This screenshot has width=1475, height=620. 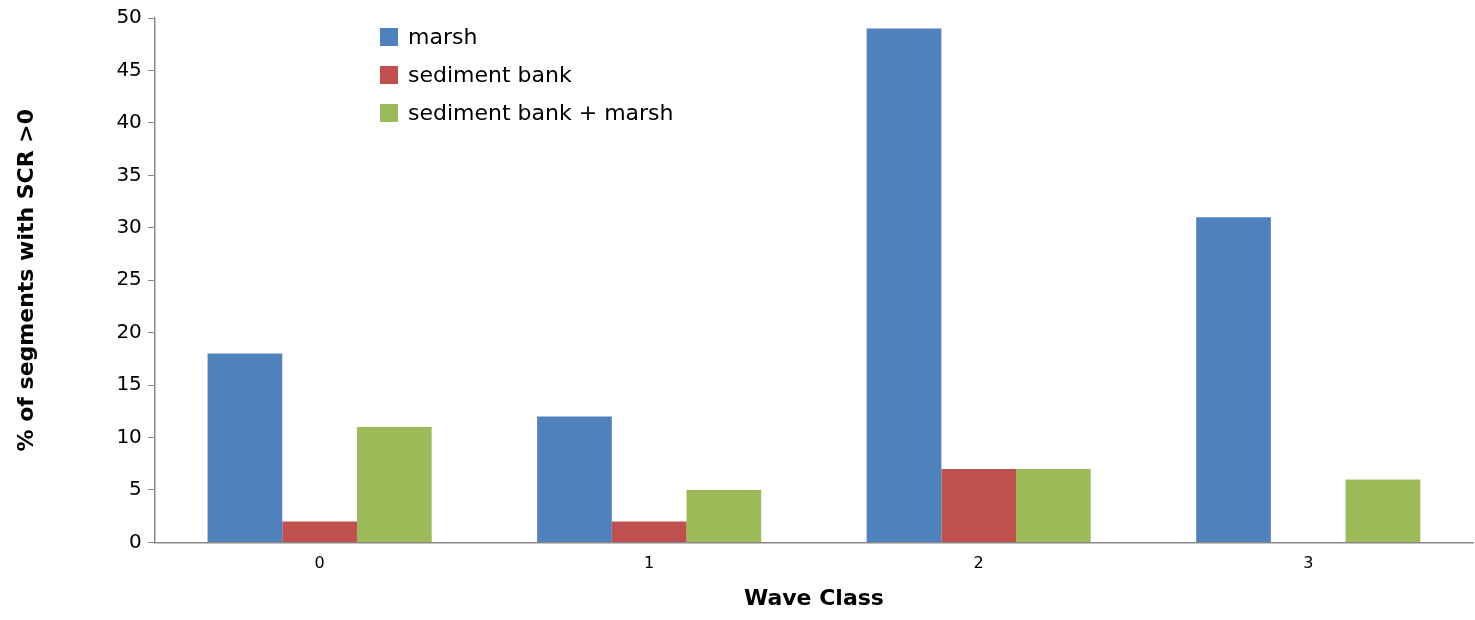 What do you see at coordinates (135, 540) in the screenshot?
I see `y-tick-label: 0` at bounding box center [135, 540].